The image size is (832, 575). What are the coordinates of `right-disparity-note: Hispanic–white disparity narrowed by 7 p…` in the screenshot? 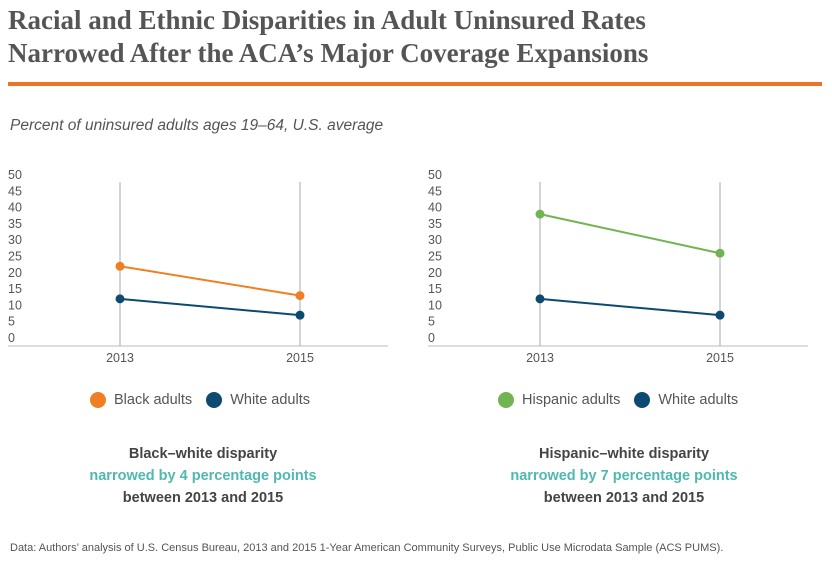 It's located at (624, 476).